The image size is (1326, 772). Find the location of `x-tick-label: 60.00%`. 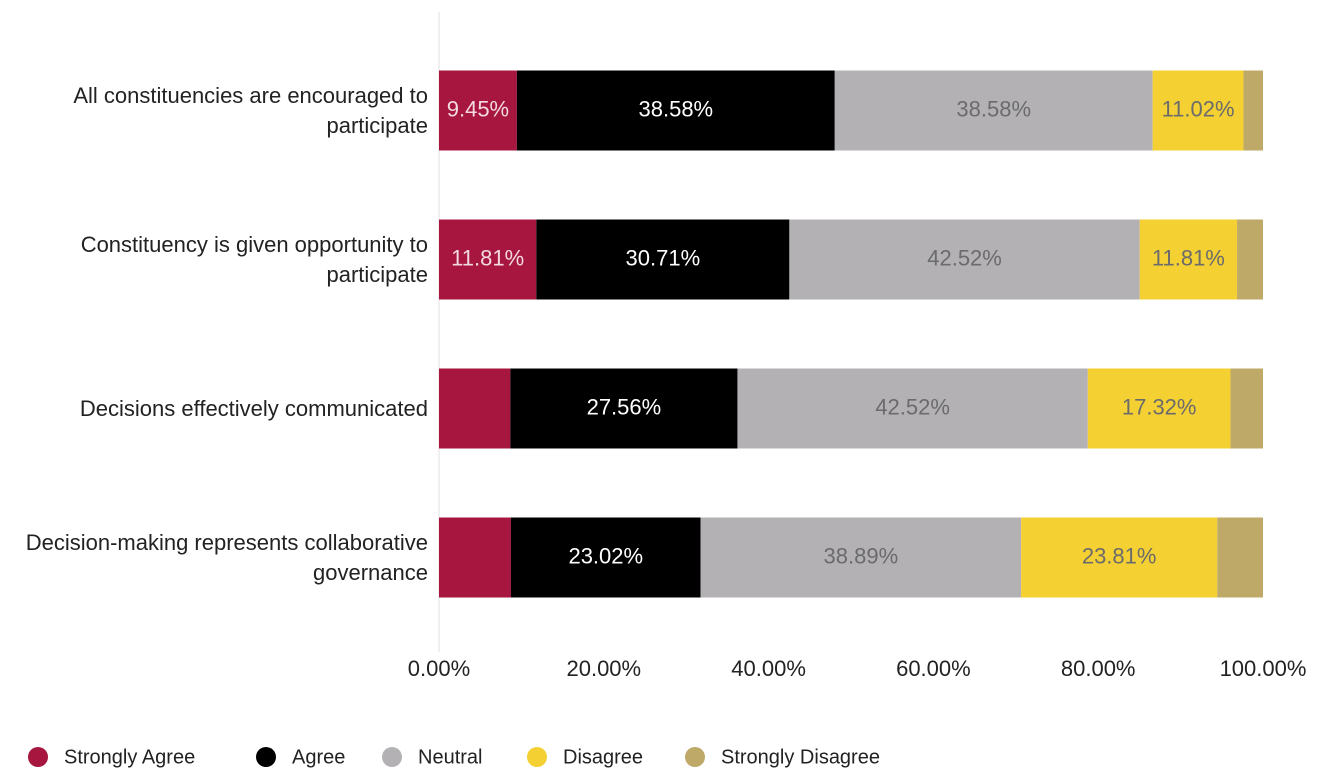

x-tick-label: 60.00% is located at coordinates (933, 668).